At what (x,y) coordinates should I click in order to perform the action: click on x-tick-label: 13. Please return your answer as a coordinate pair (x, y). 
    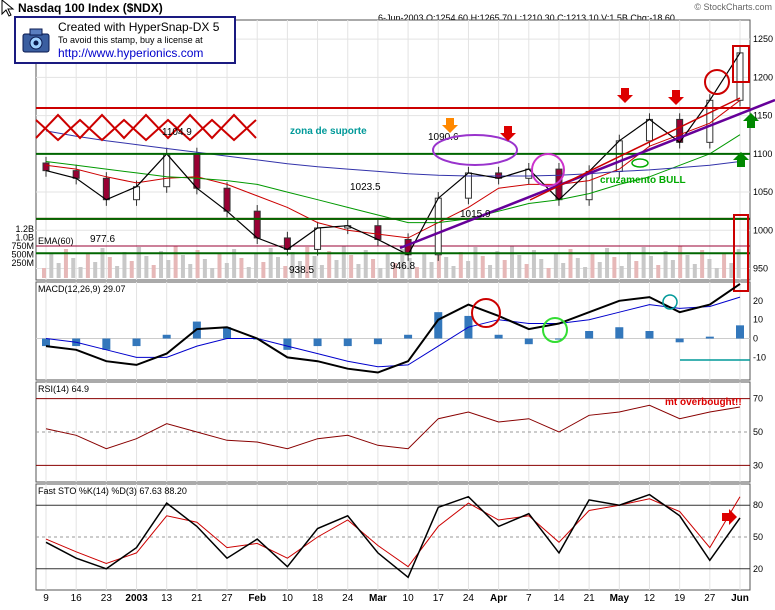
    Looking at the image, I should click on (167, 598).